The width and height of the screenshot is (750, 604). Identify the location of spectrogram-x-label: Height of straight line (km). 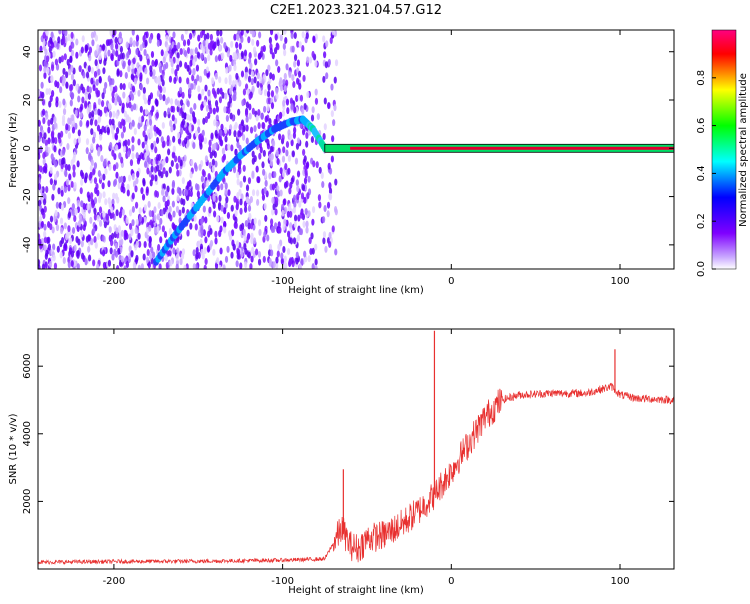
(356, 290).